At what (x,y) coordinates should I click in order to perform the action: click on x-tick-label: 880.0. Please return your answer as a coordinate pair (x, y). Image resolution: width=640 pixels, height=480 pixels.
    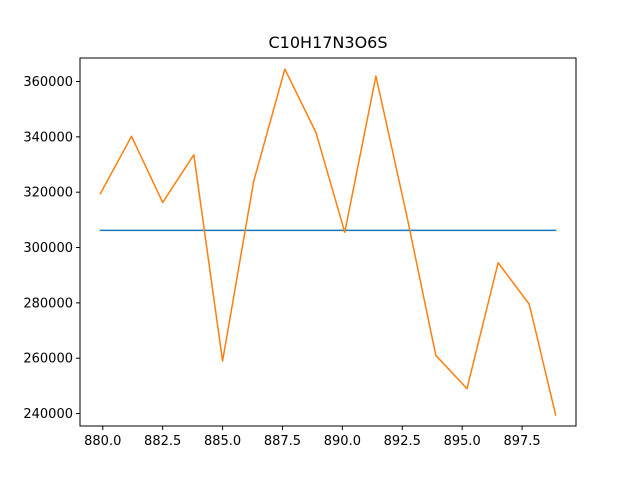
    Looking at the image, I should click on (102, 441).